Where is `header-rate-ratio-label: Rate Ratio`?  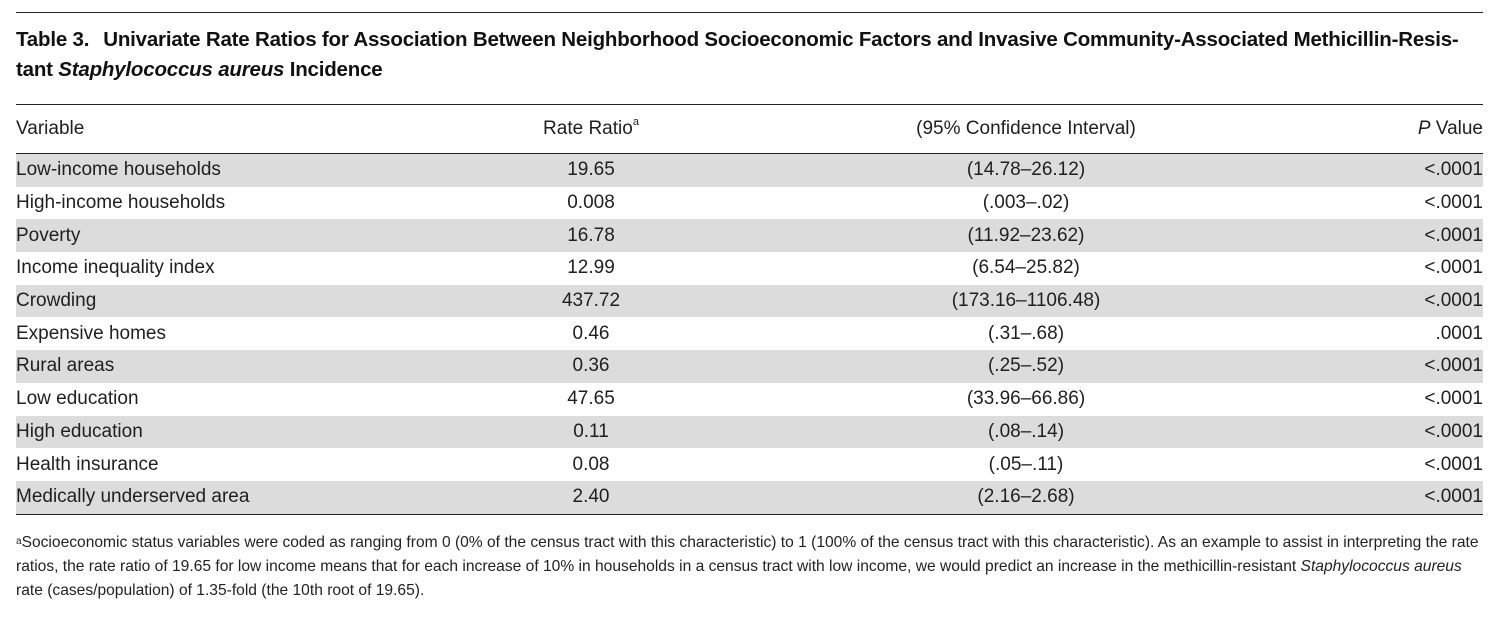
header-rate-ratio-label: Rate Ratio is located at coordinates (588, 128).